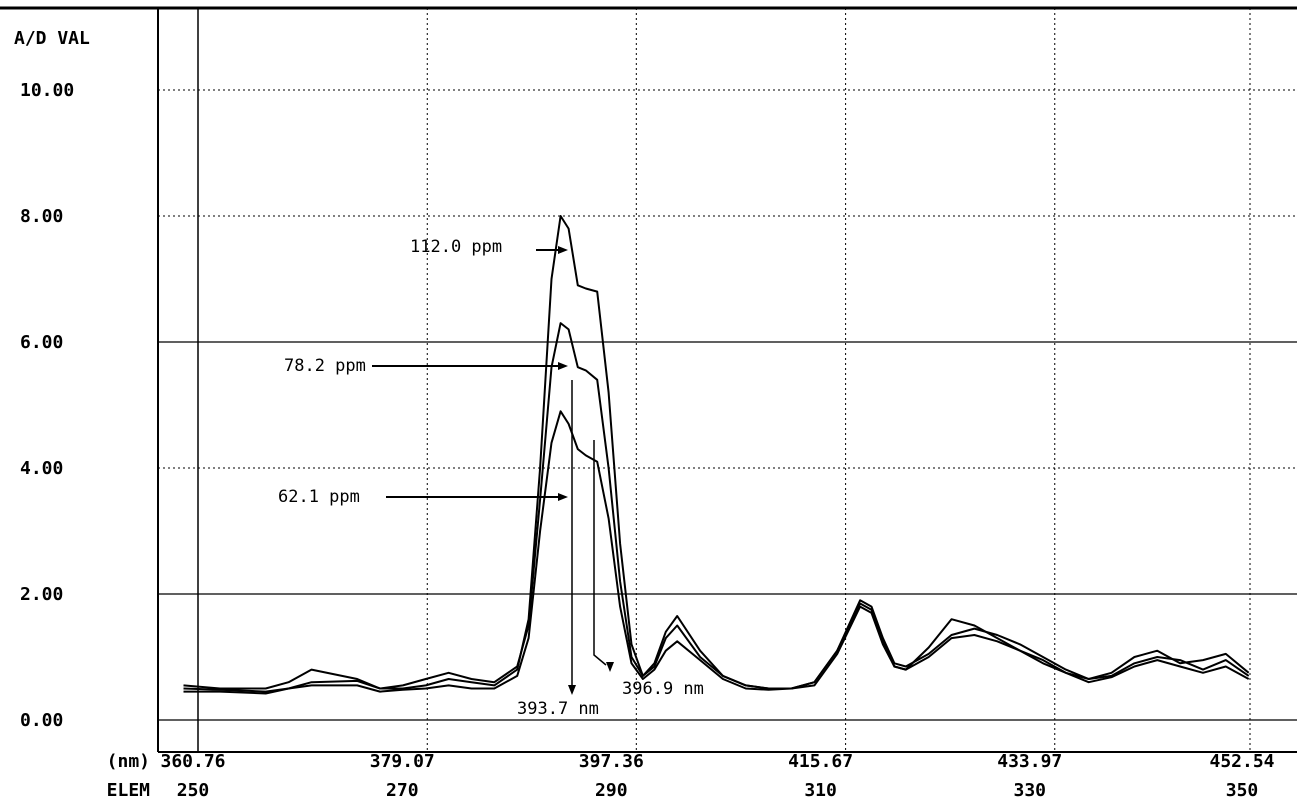 This screenshot has width=1297, height=804. Describe the element at coordinates (129, 790) in the screenshot. I see `x2-axis-label: ELEM` at that location.